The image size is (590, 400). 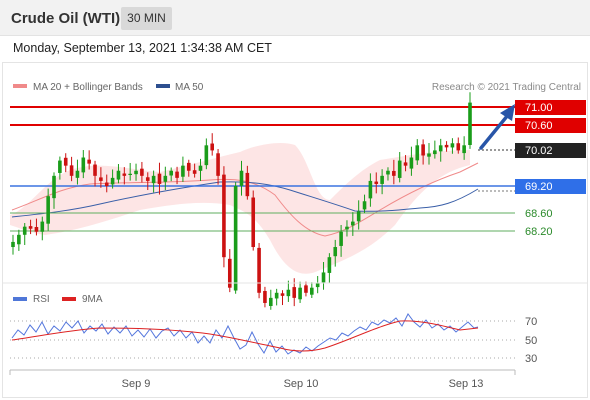 I want to click on rsi-legend-swatch, so click(x=20, y=299).